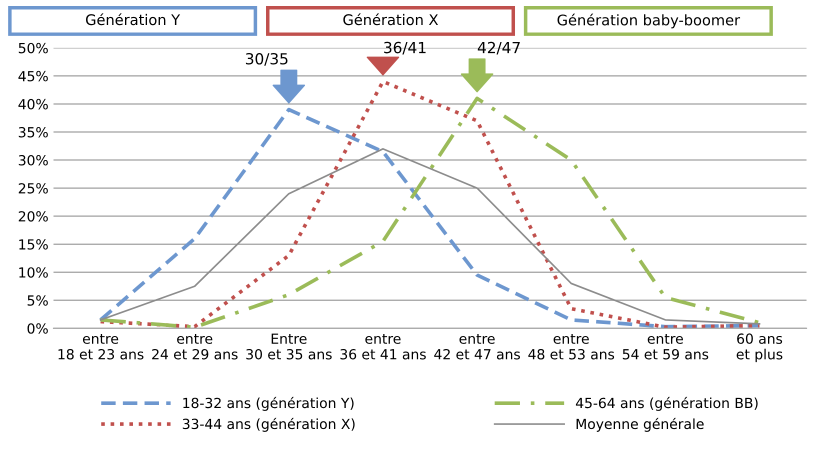 The height and width of the screenshot is (456, 823). Describe the element at coordinates (33, 272) in the screenshot. I see `y-tick-label: 10%` at that location.